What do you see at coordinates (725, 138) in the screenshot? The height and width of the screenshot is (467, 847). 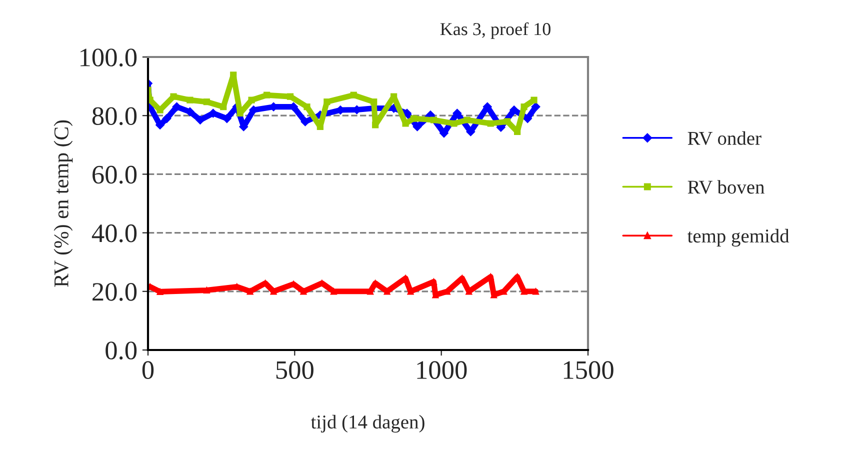 I see `legend-label: RV onder` at bounding box center [725, 138].